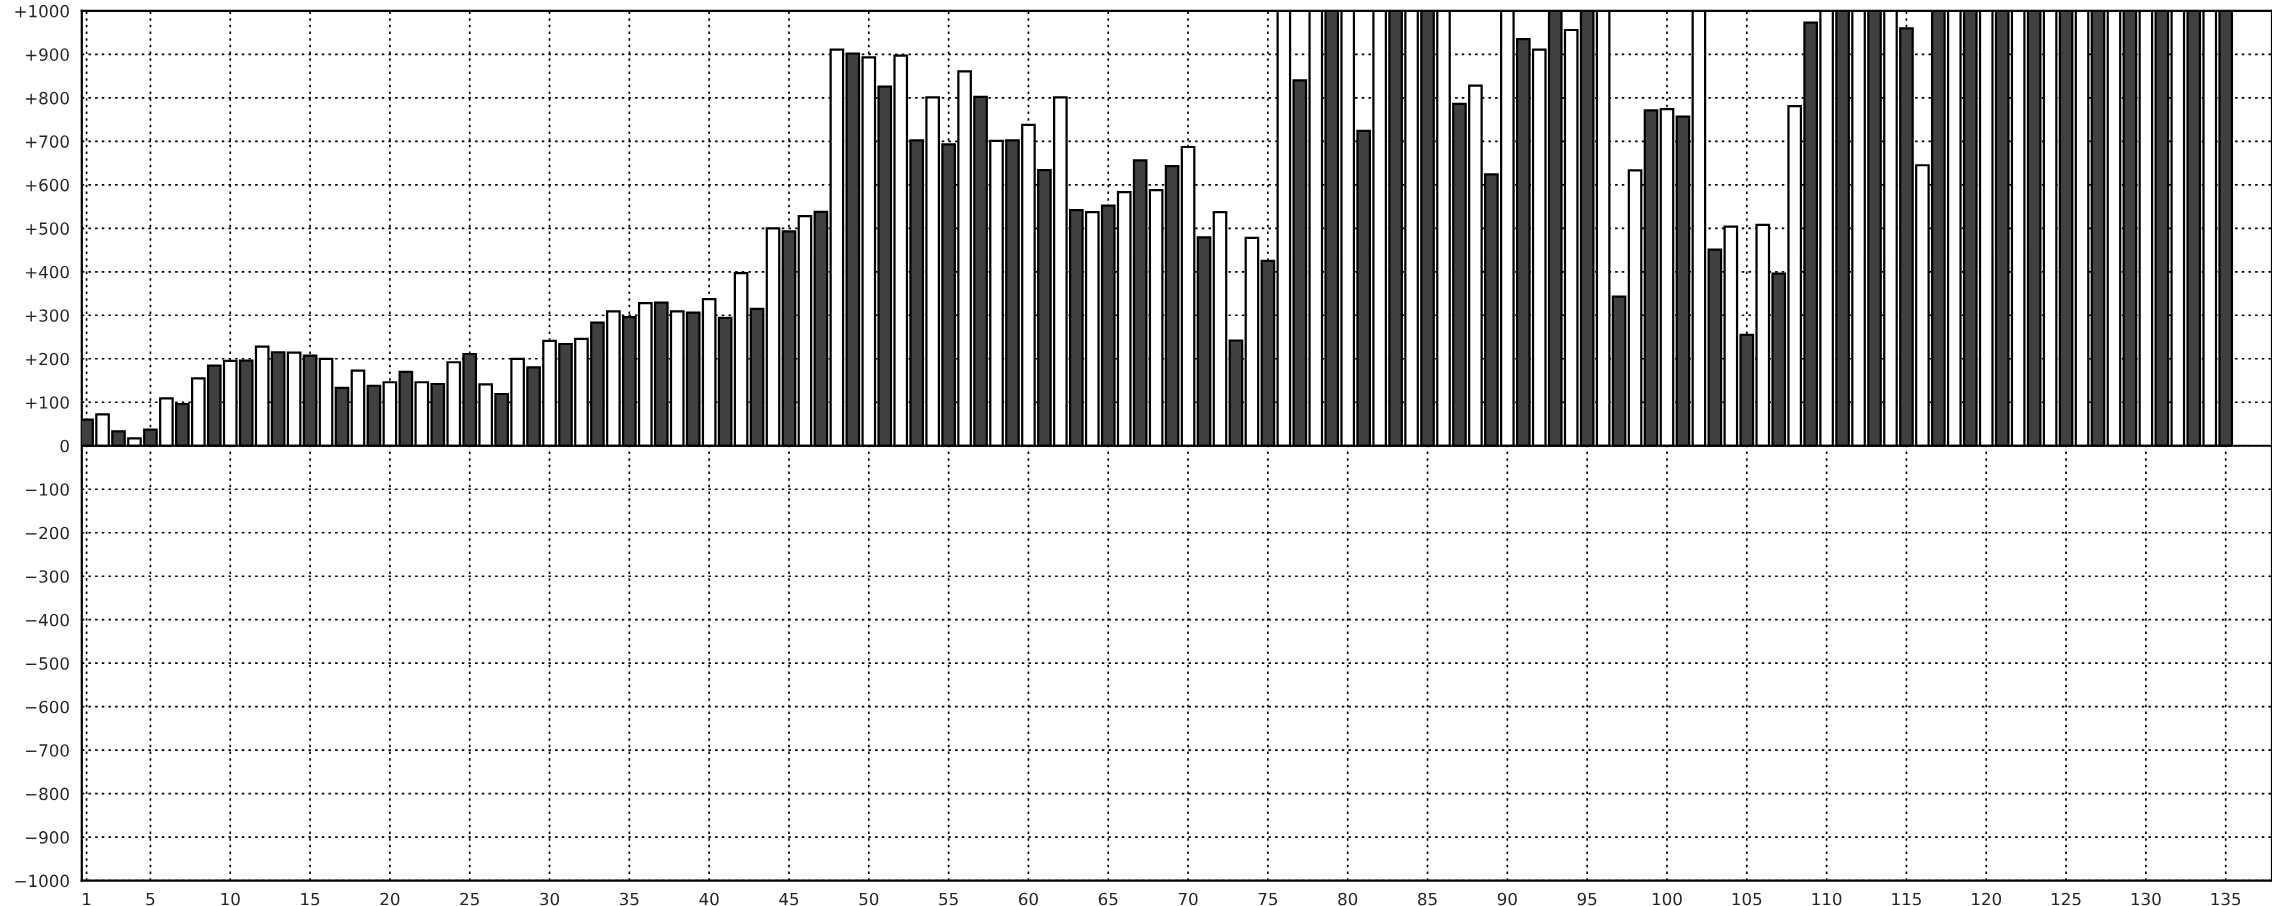 This screenshot has height=906, width=2272. Describe the element at coordinates (47, 315) in the screenshot. I see `y-tick-label: +300` at that location.